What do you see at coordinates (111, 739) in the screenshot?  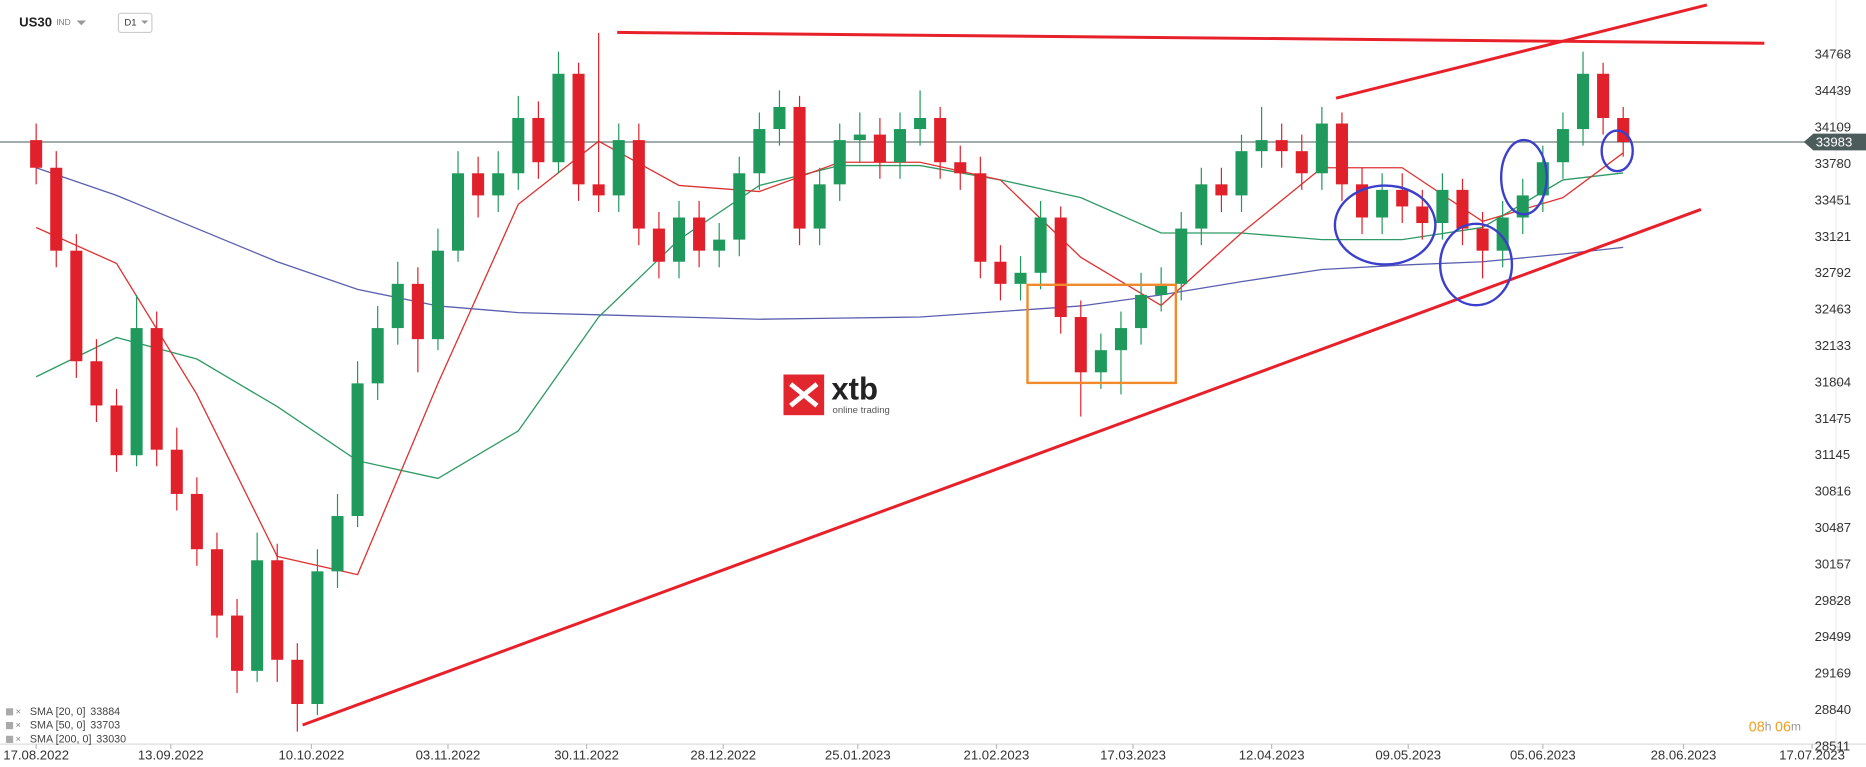 I see `legend-value: 33030` at bounding box center [111, 739].